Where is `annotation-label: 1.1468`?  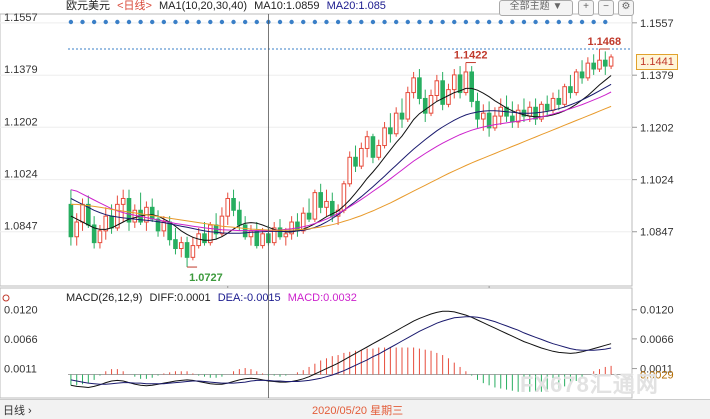 annotation-label: 1.1468 is located at coordinates (604, 42).